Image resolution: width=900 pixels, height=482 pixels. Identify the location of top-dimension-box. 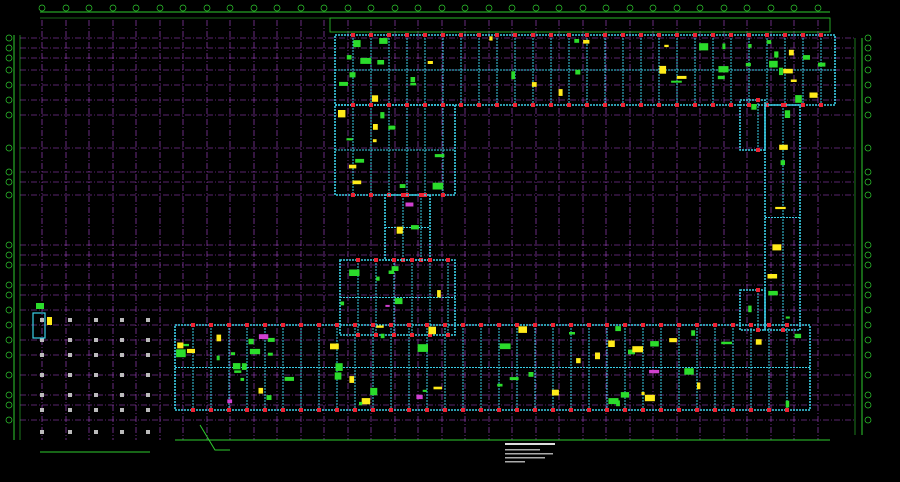
(580, 25).